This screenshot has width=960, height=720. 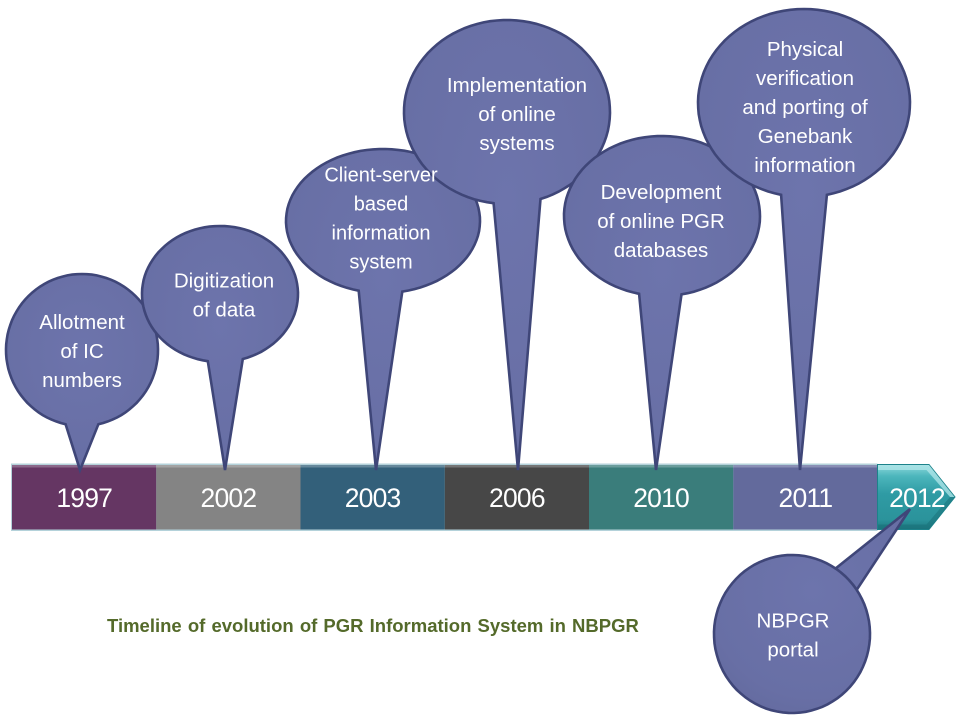 What do you see at coordinates (84, 498) in the screenshot?
I see `svg-text: 1997` at bounding box center [84, 498].